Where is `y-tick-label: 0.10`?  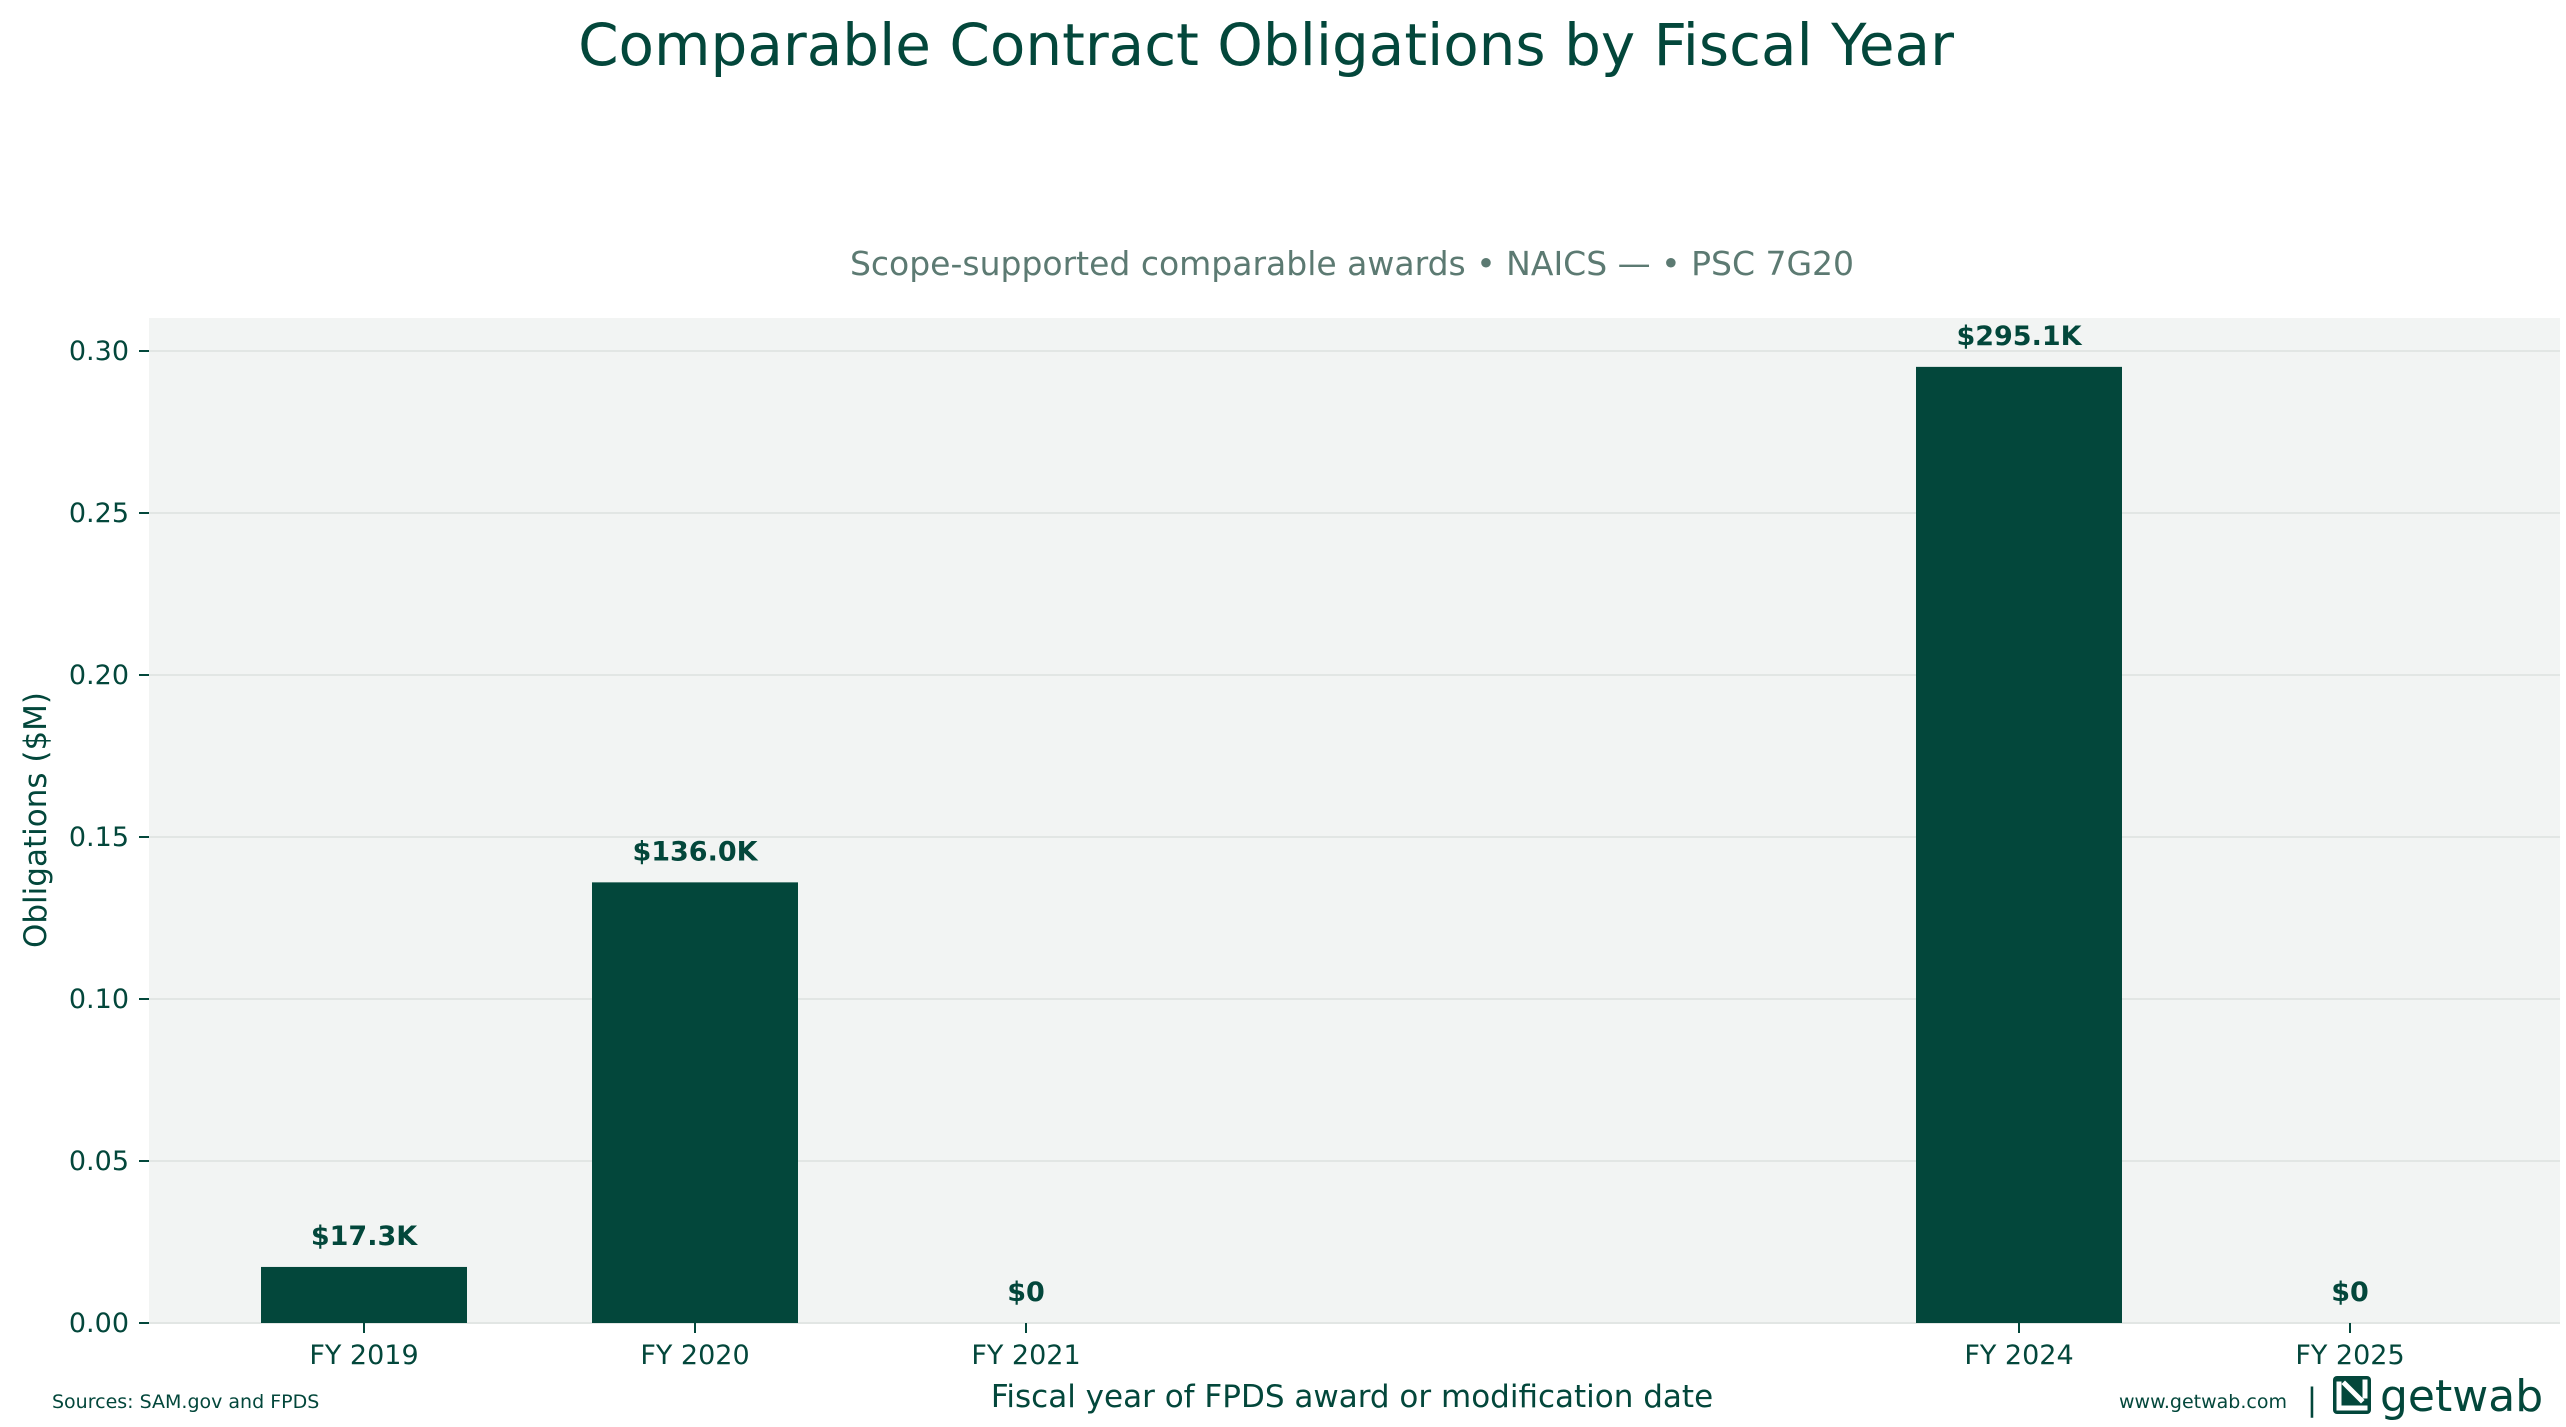
y-tick-label: 0.10 is located at coordinates (99, 999).